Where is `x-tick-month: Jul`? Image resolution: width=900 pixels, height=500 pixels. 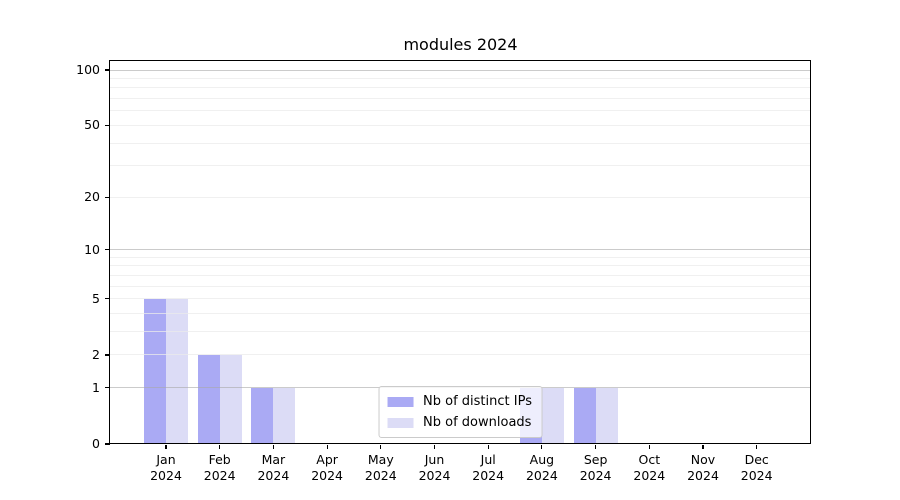 x-tick-month: Jul is located at coordinates (488, 459).